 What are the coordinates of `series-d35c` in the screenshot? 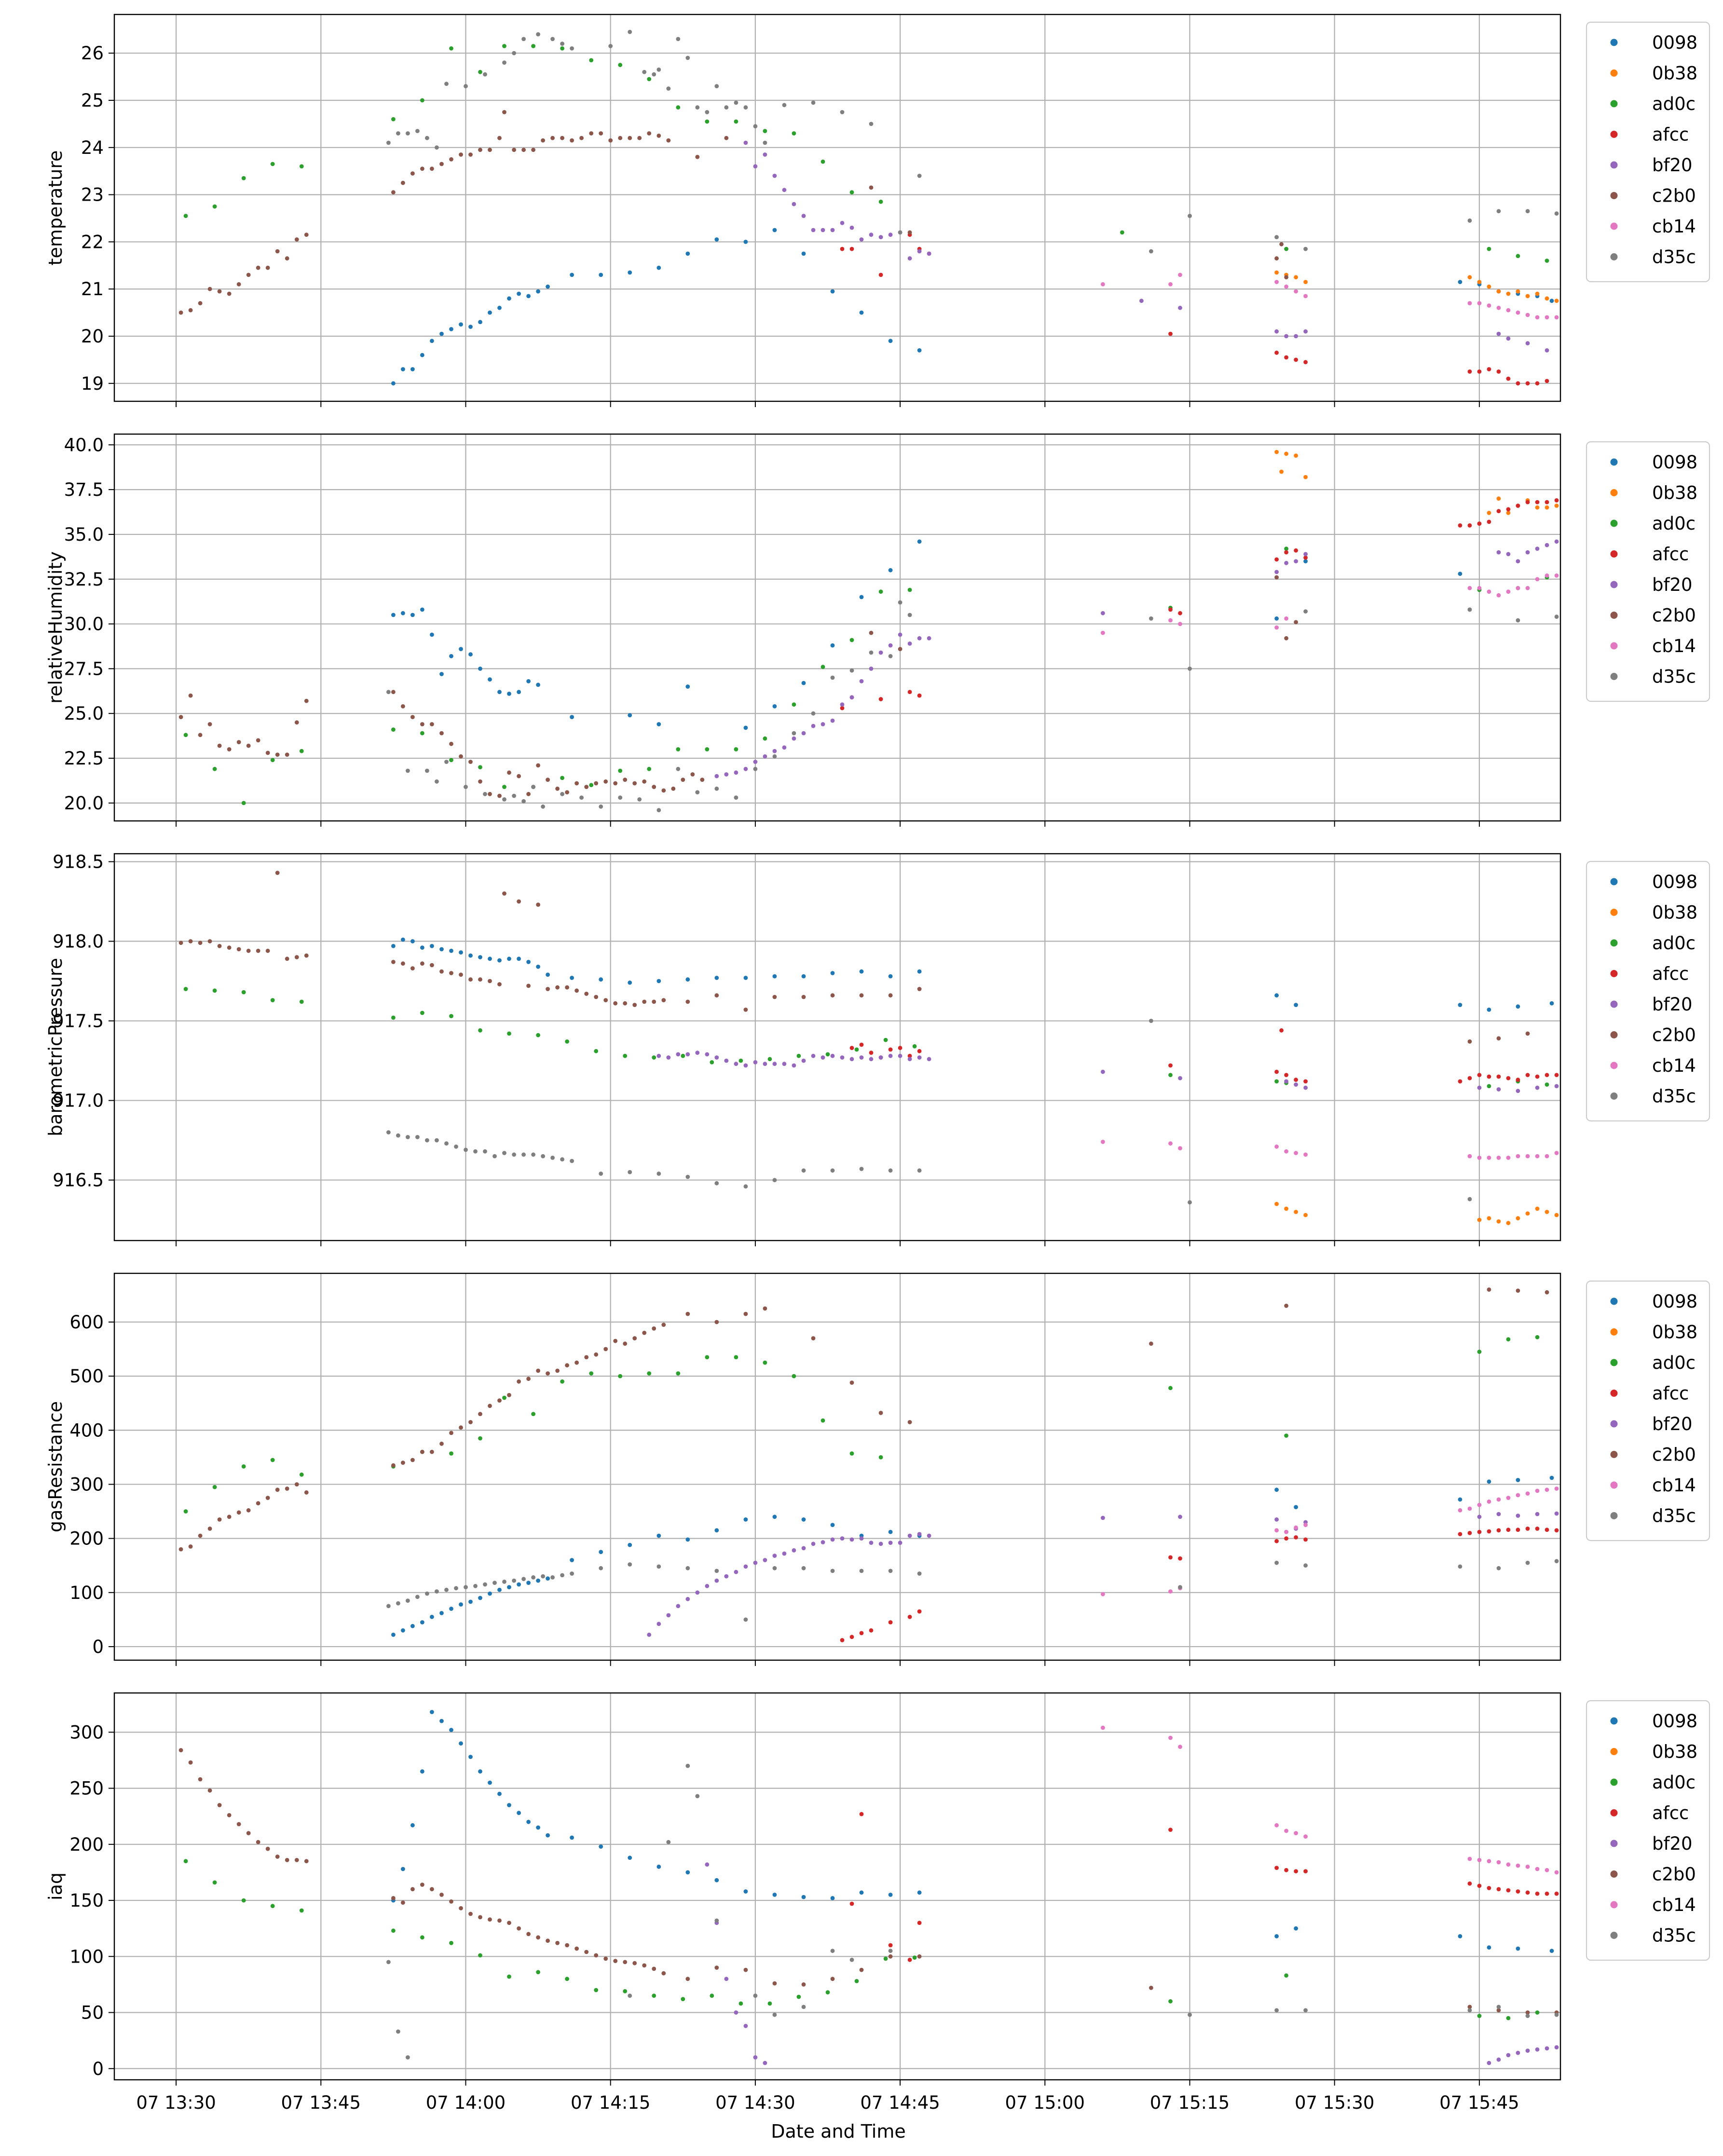 It's located at (972, 1590).